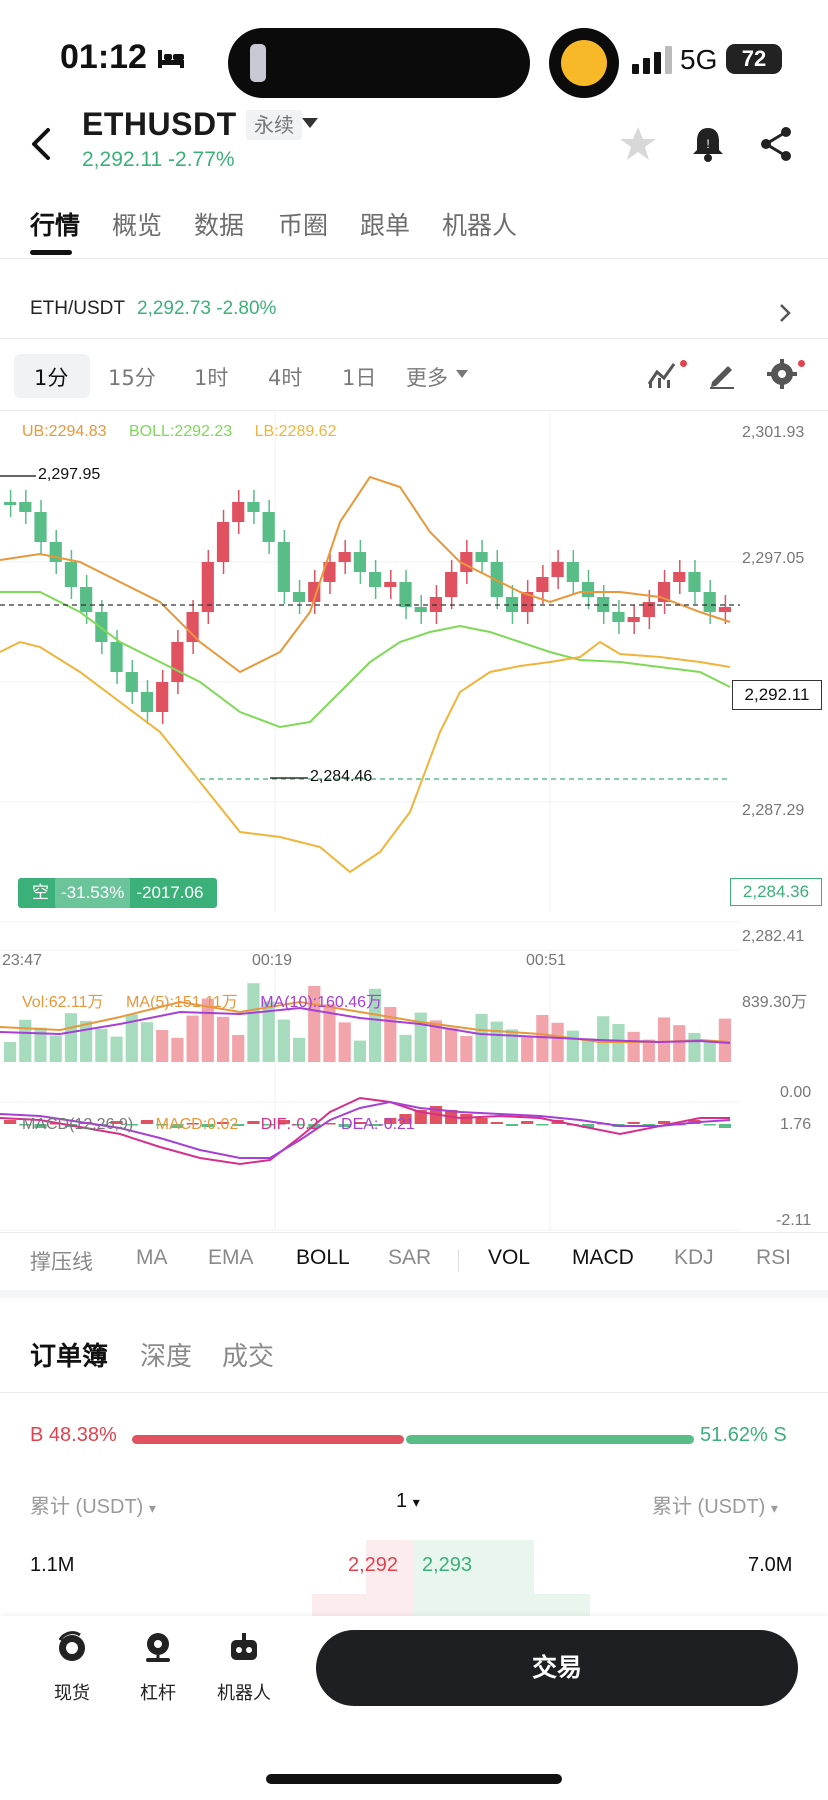  What do you see at coordinates (51, 378) in the screenshot?
I see `interval-1m: 1分` at bounding box center [51, 378].